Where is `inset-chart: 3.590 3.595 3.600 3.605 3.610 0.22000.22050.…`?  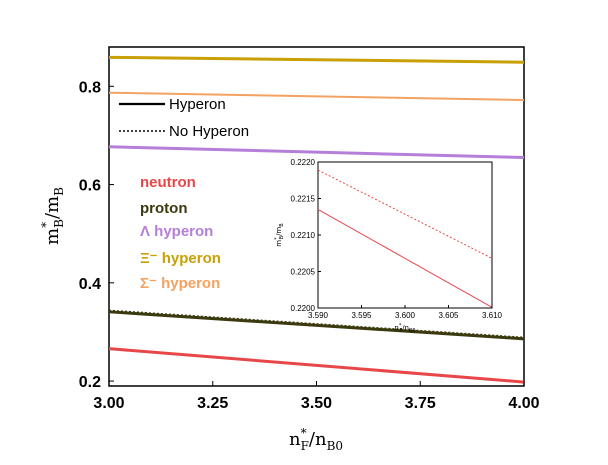 inset-chart: 3.590 3.595 3.600 3.605 3.610 0.22000.22050.… is located at coordinates (388, 246).